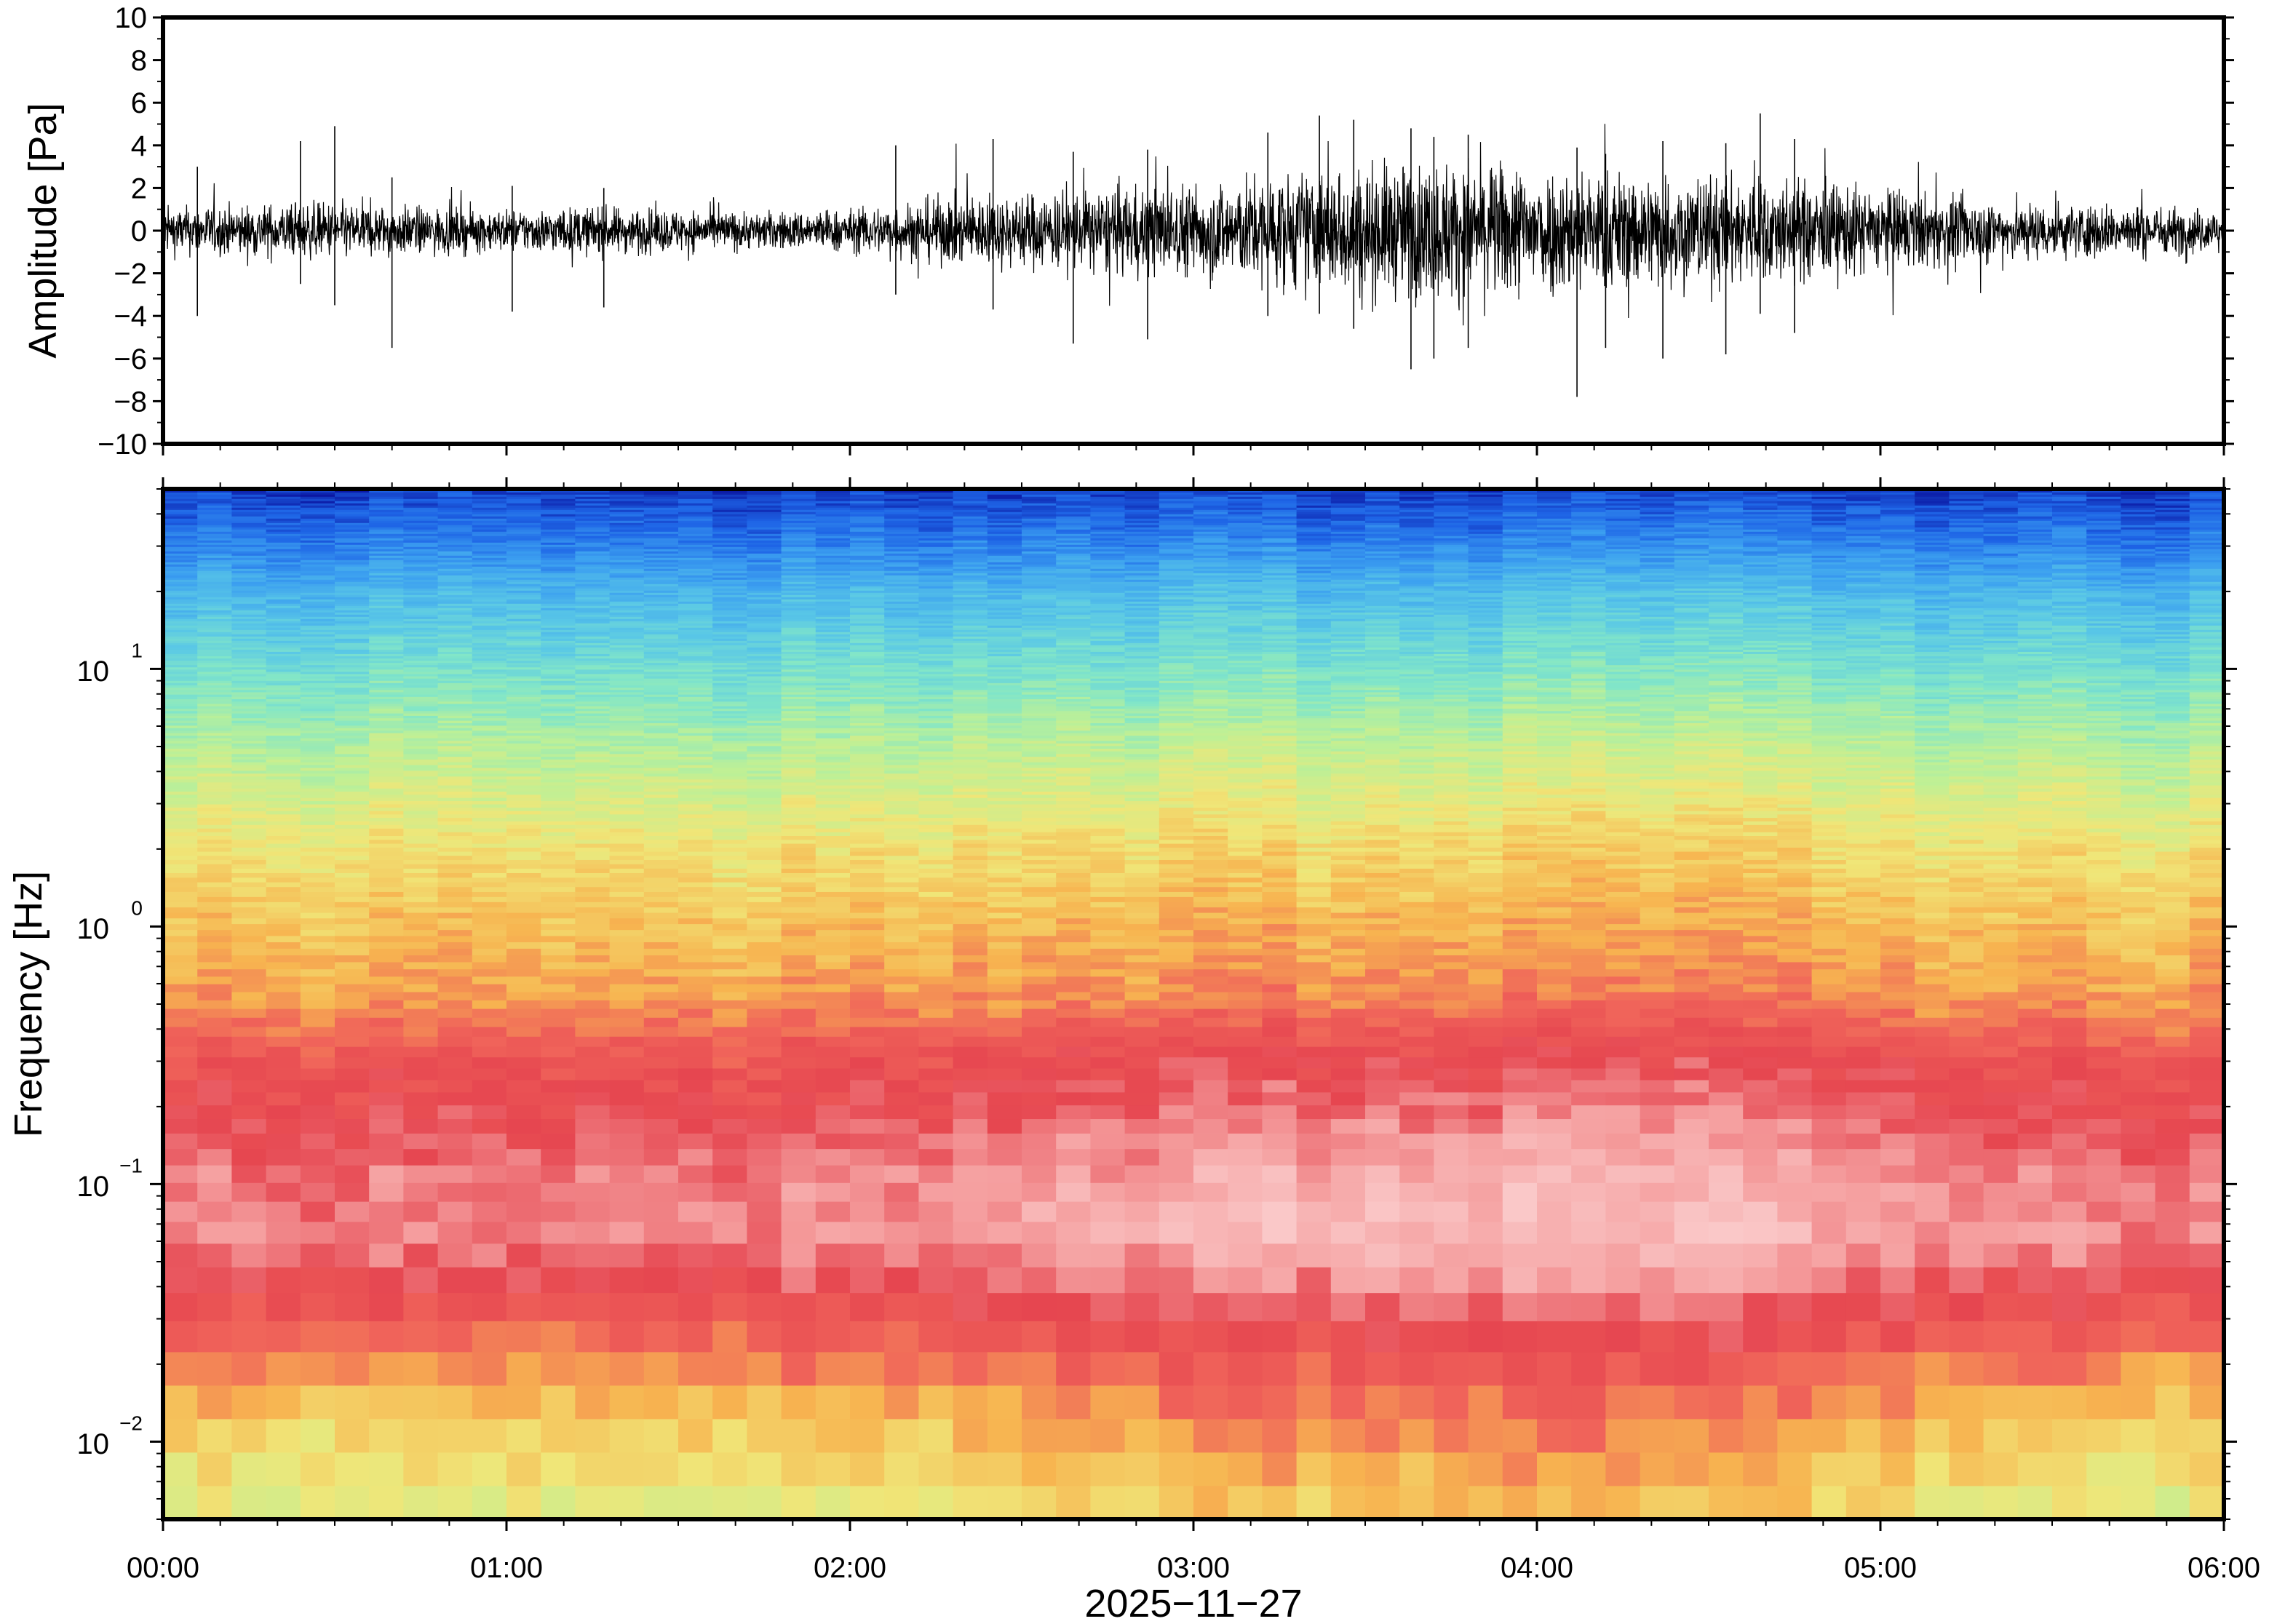 The width and height of the screenshot is (2269, 1624). What do you see at coordinates (43, 230) in the screenshot?
I see `waveform-y-axis-title: Amplitude [Pa]` at bounding box center [43, 230].